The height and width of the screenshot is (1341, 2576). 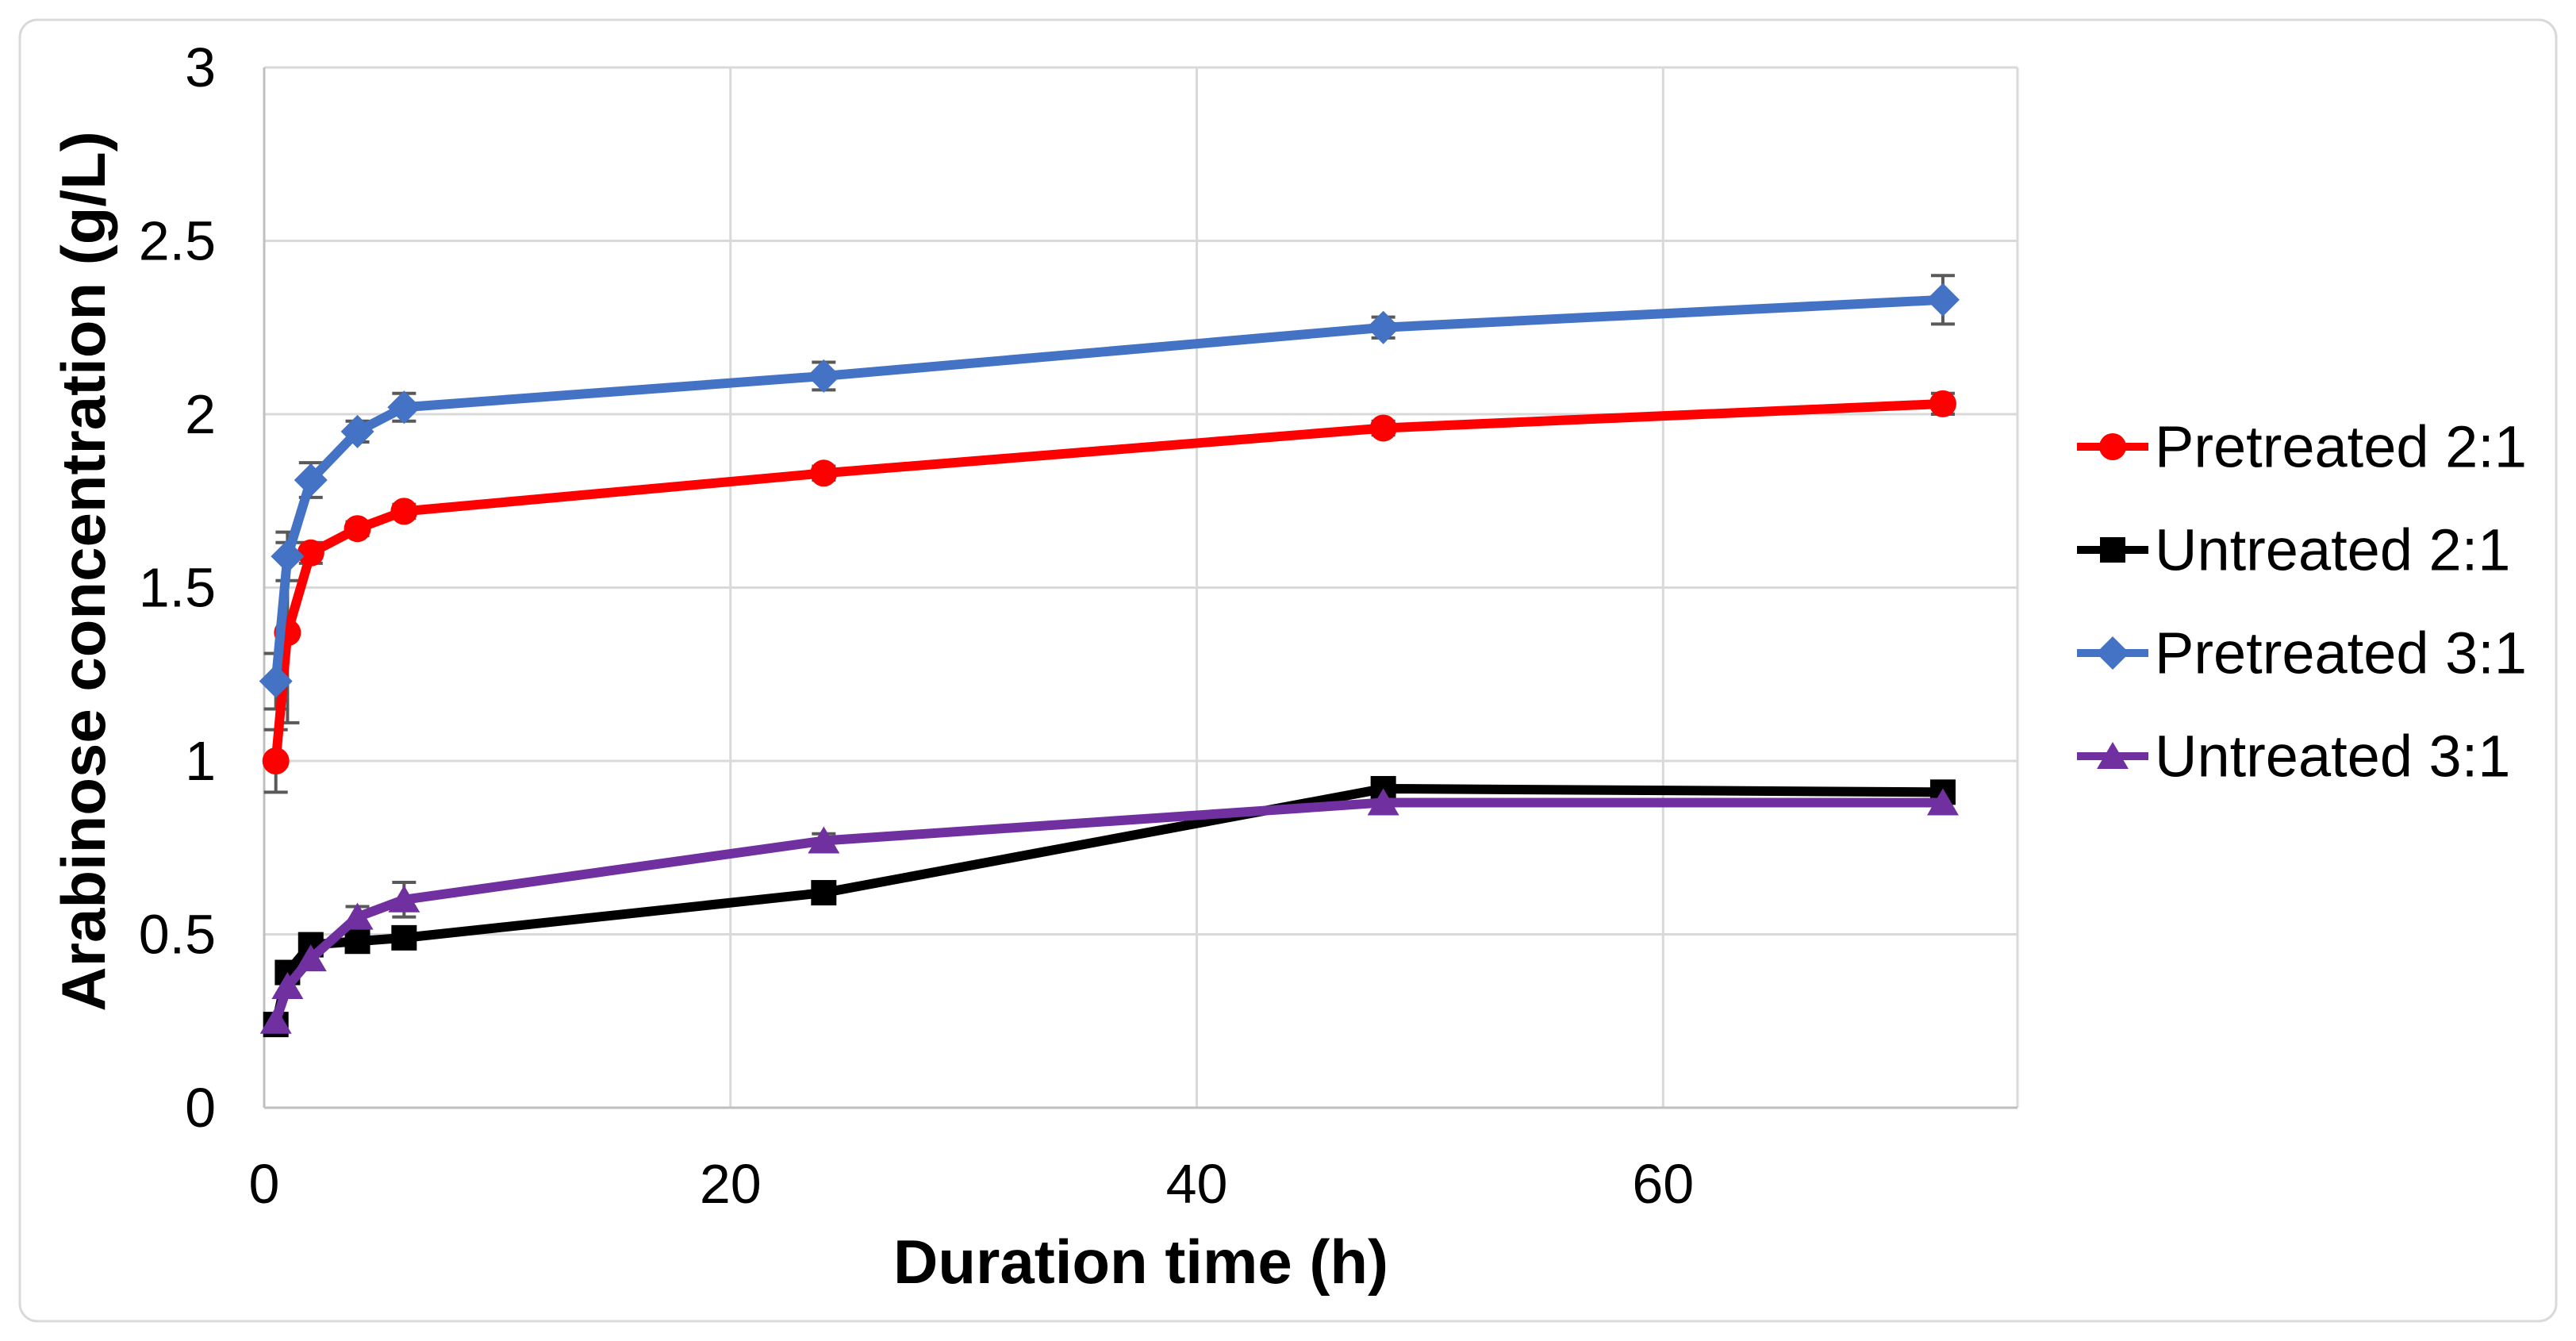 What do you see at coordinates (2341, 447) in the screenshot?
I see `legend-label: Pretreated 2:1` at bounding box center [2341, 447].